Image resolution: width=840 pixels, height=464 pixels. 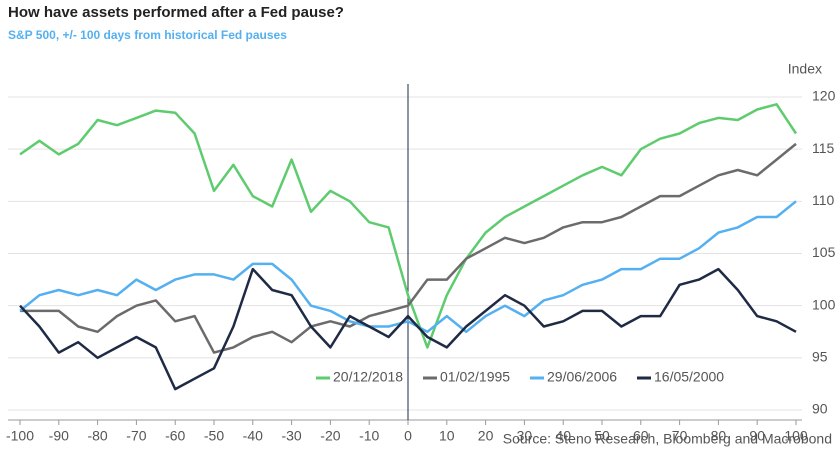 I want to click on x-tick-label: 70, so click(x=680, y=436).